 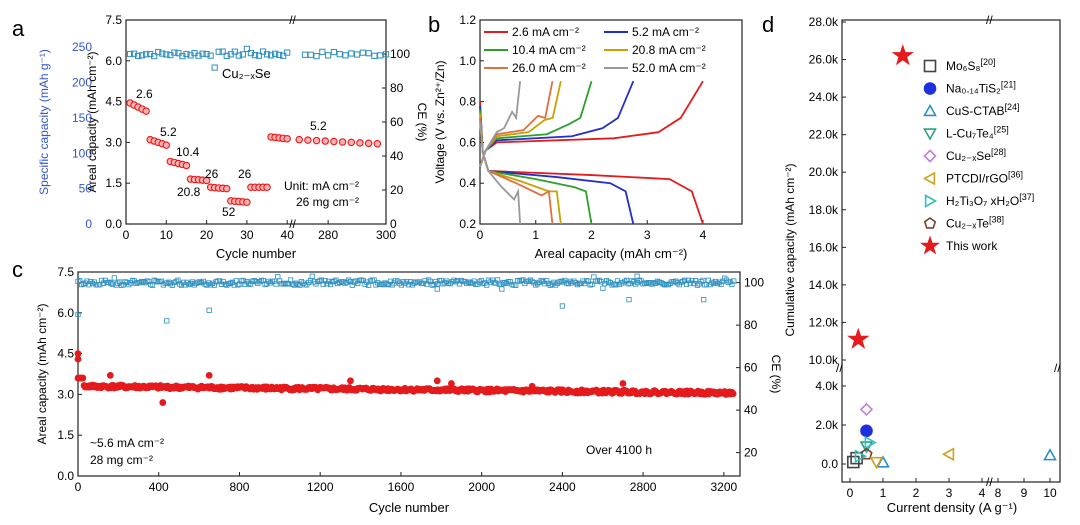 What do you see at coordinates (754, 283) in the screenshot?
I see `panel-c-ytick-right-label: 100` at bounding box center [754, 283].